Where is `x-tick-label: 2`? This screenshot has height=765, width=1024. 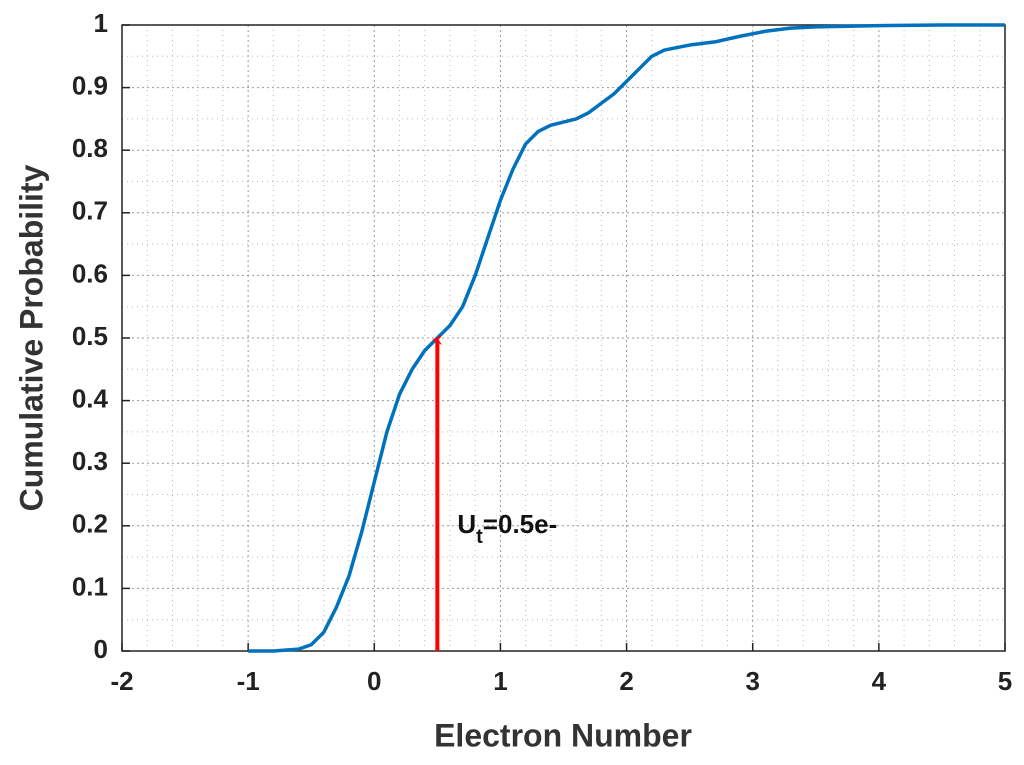
x-tick-label: 2 is located at coordinates (626, 681).